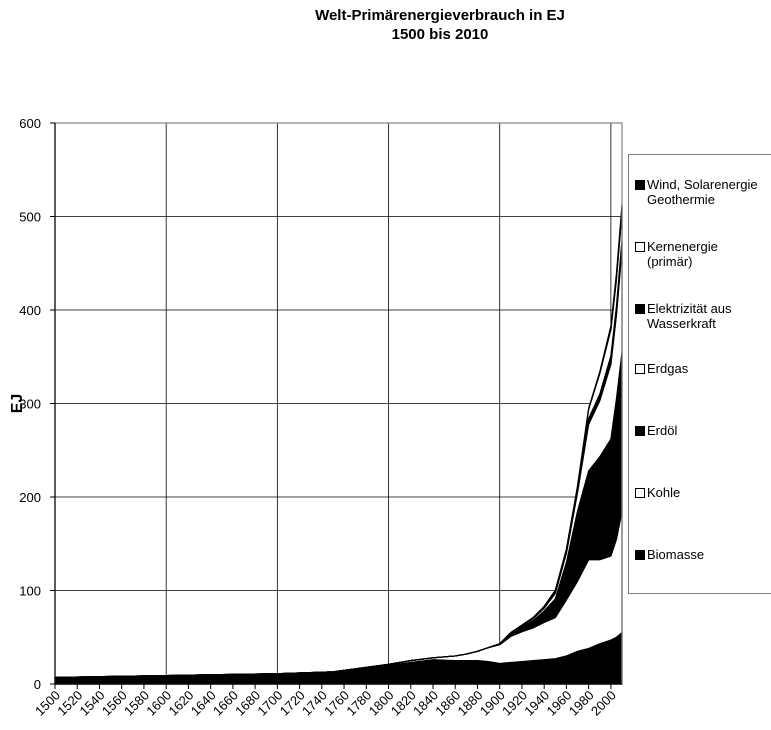 This screenshot has width=771, height=730. Describe the element at coordinates (30, 497) in the screenshot. I see `y-tick-label: 200` at that location.